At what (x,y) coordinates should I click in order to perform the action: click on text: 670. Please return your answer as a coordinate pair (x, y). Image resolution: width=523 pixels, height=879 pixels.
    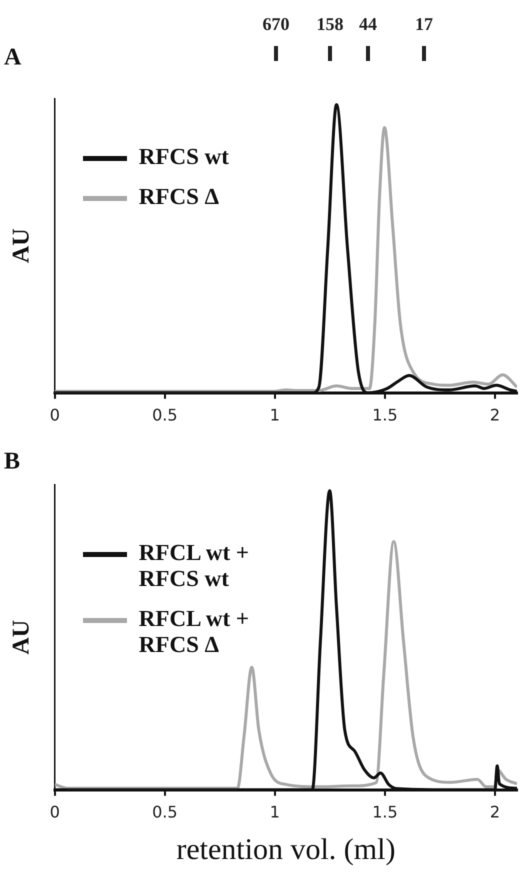
    Looking at the image, I should click on (276, 24).